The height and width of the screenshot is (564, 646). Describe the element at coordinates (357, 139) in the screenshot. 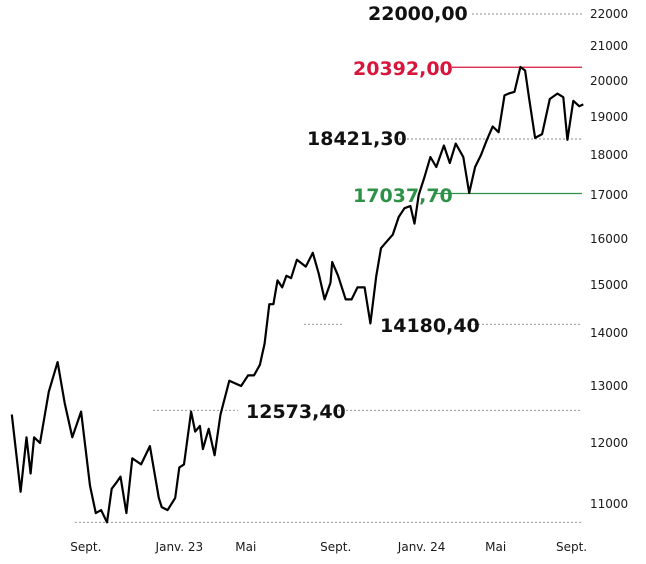

I see `level-label: 18421,30` at that location.